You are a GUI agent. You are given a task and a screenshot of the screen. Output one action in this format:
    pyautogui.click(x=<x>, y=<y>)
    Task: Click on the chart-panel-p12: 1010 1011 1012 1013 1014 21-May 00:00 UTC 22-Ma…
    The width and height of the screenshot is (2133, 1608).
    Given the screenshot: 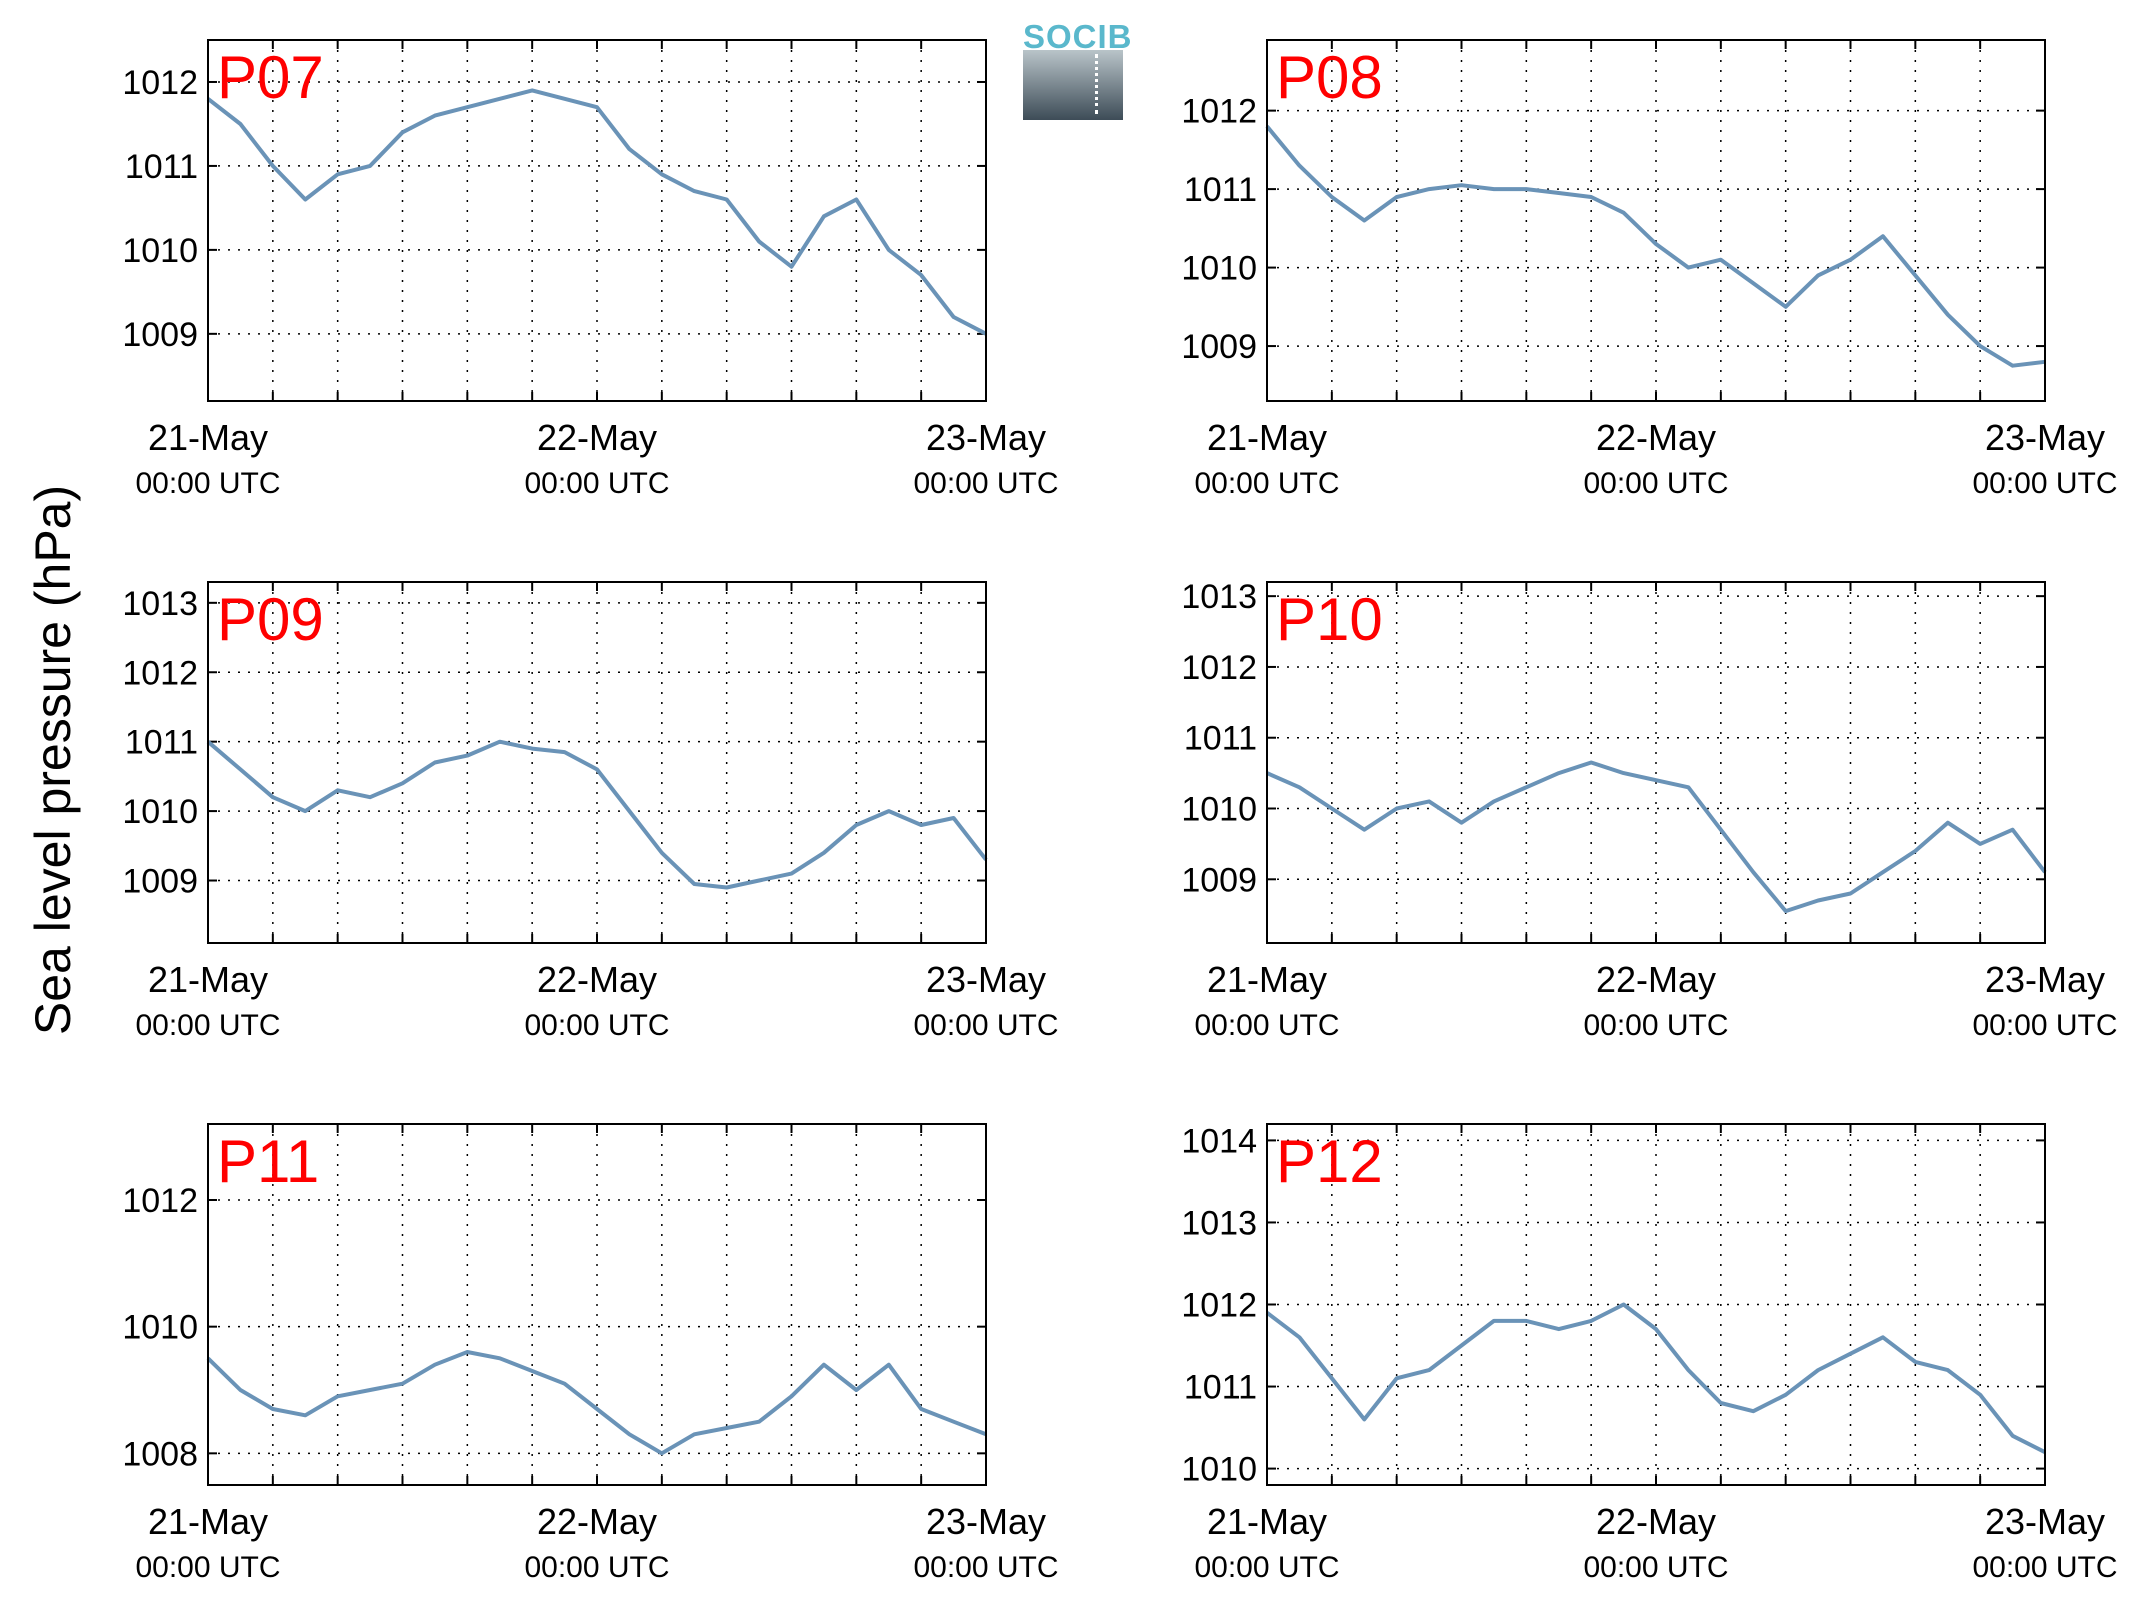 What is the action you would take?
    pyautogui.click(x=1649, y=1353)
    